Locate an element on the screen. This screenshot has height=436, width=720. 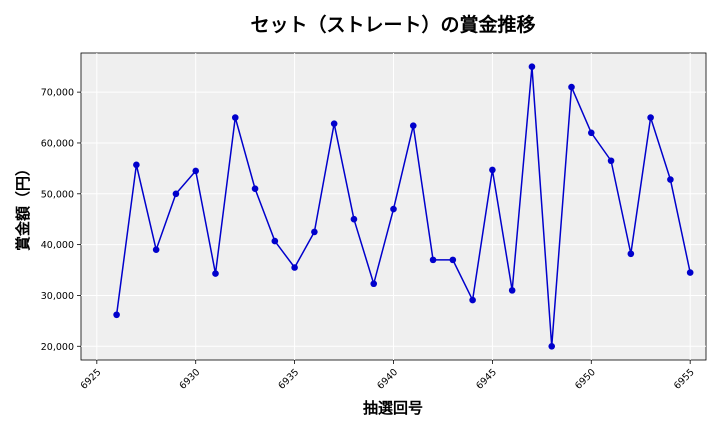
y-tick-label: 20,000 is located at coordinates (57, 347).